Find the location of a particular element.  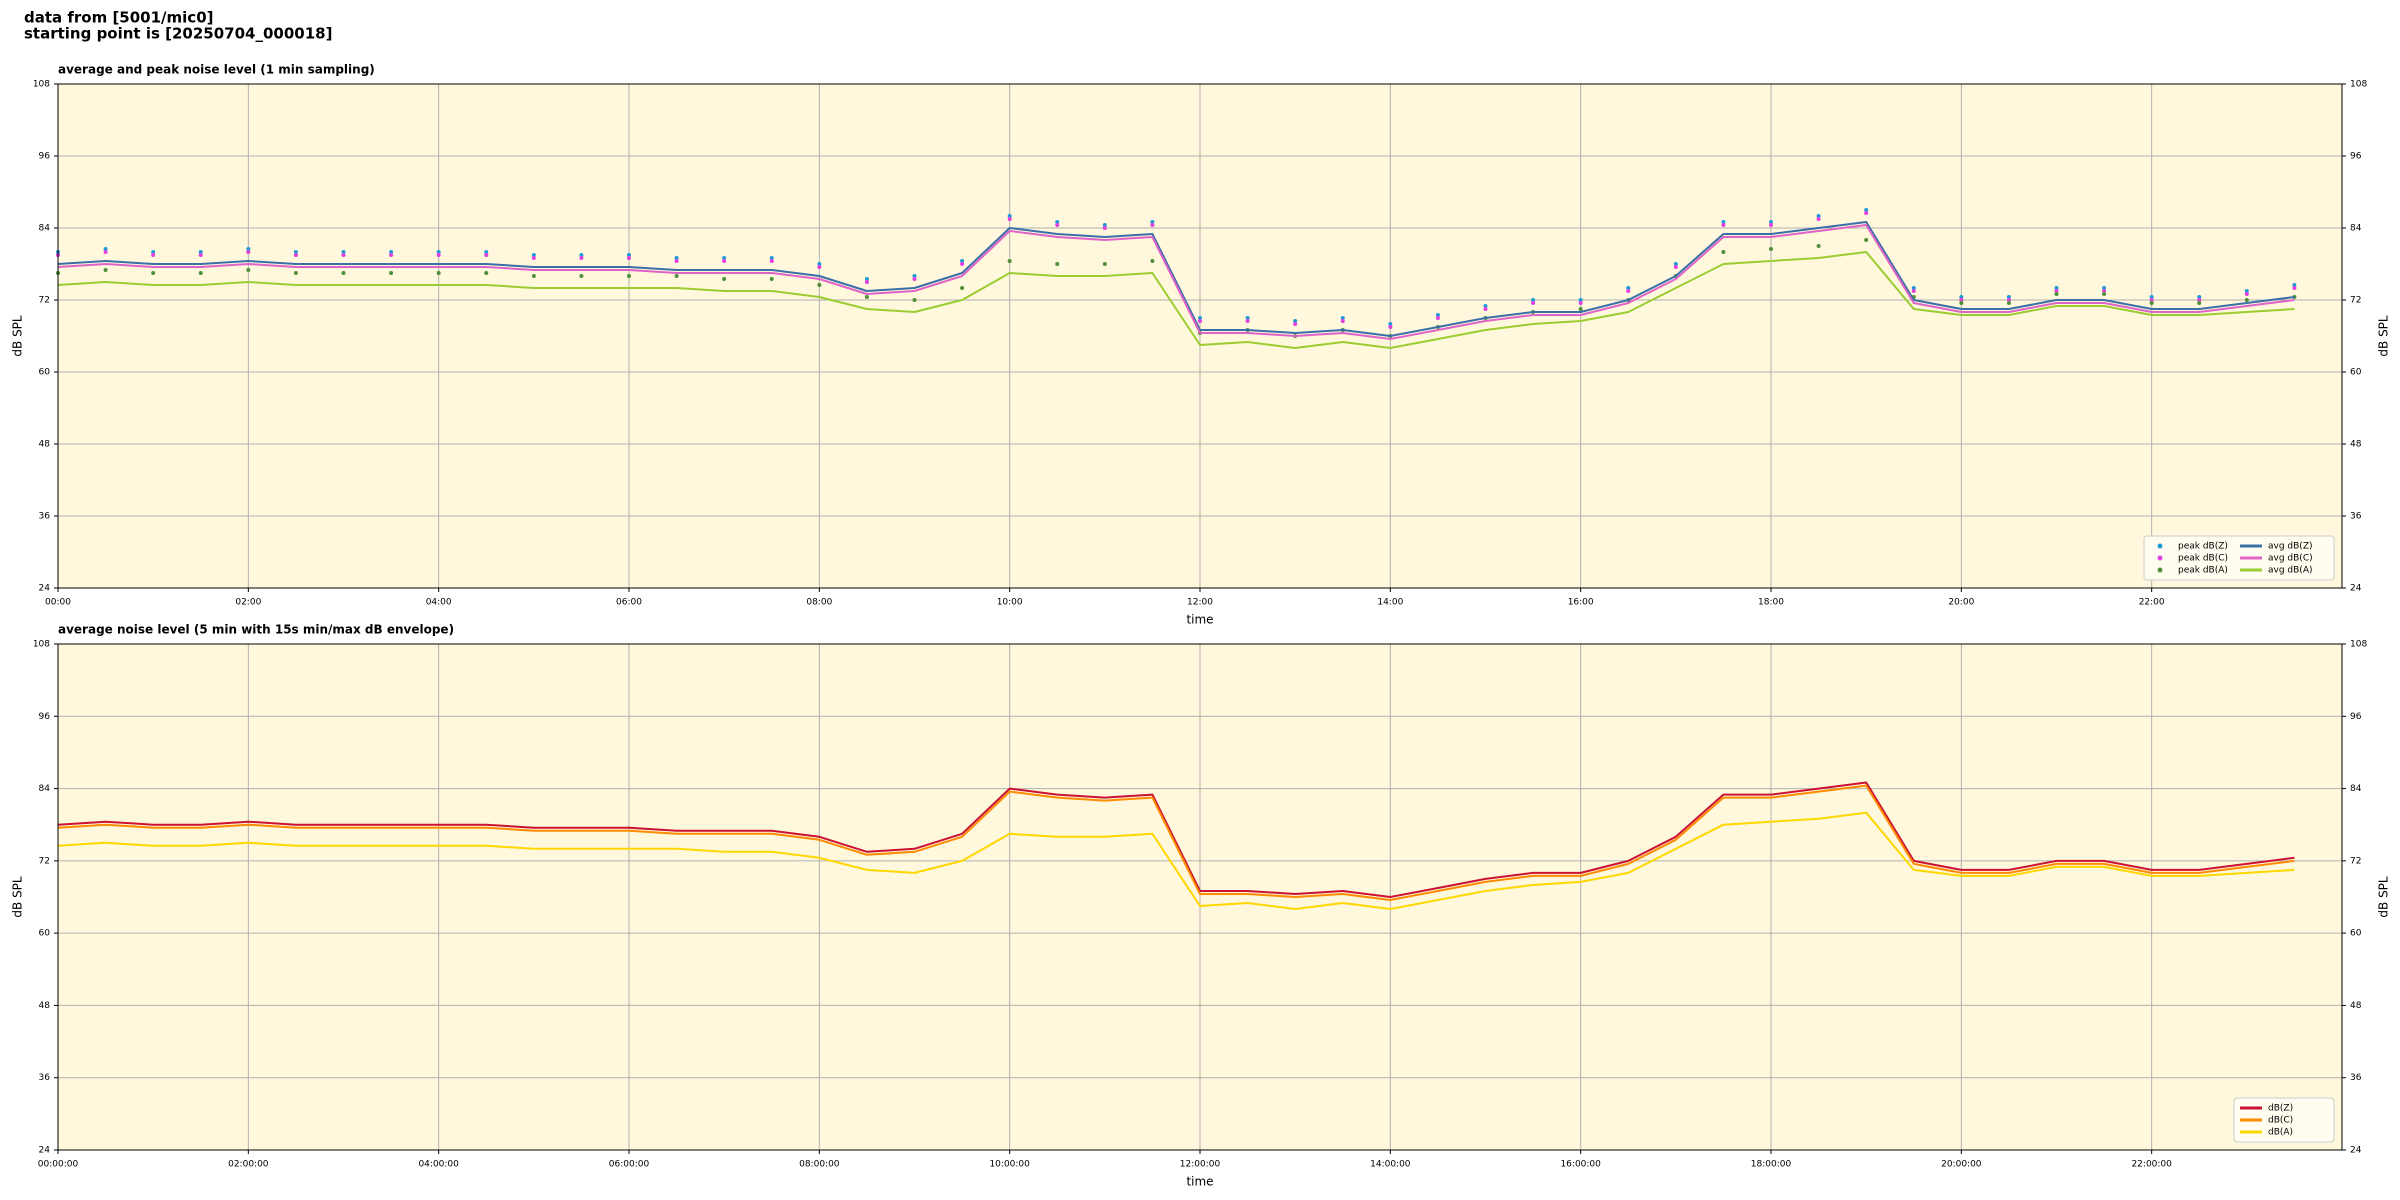

x-tick-label: 14:00 is located at coordinates (1390, 603).